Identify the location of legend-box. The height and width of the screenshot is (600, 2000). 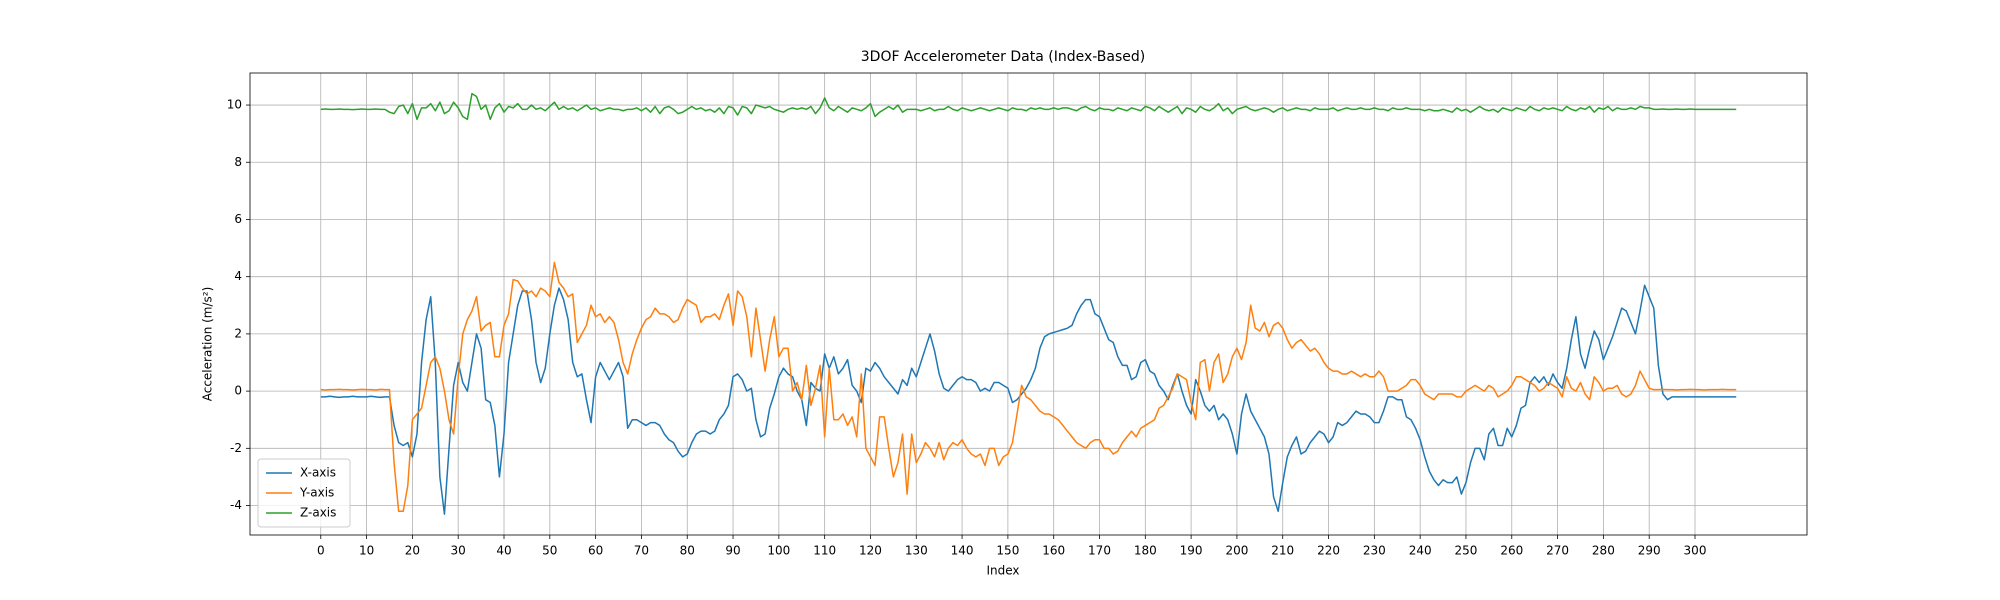
(304, 493).